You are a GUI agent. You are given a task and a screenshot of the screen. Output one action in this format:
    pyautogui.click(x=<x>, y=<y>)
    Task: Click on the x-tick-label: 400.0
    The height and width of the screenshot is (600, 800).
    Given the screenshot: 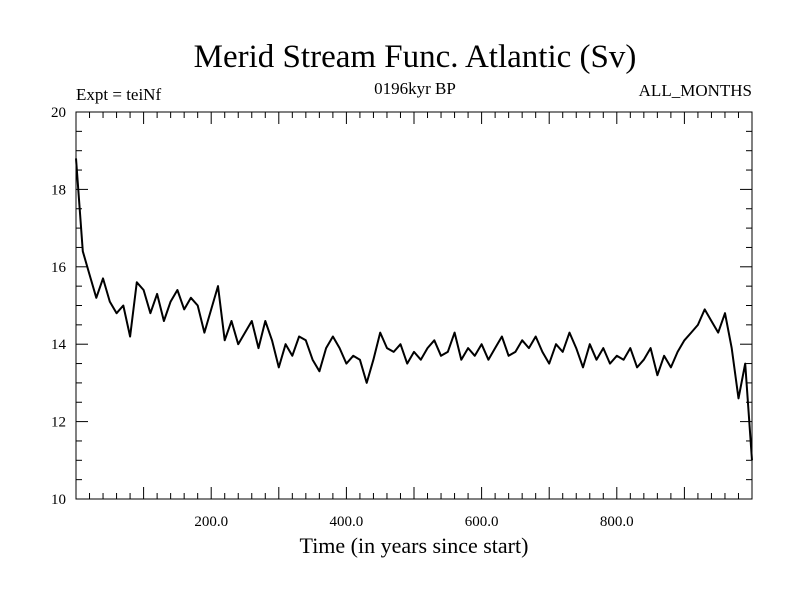 What is the action you would take?
    pyautogui.click(x=347, y=522)
    